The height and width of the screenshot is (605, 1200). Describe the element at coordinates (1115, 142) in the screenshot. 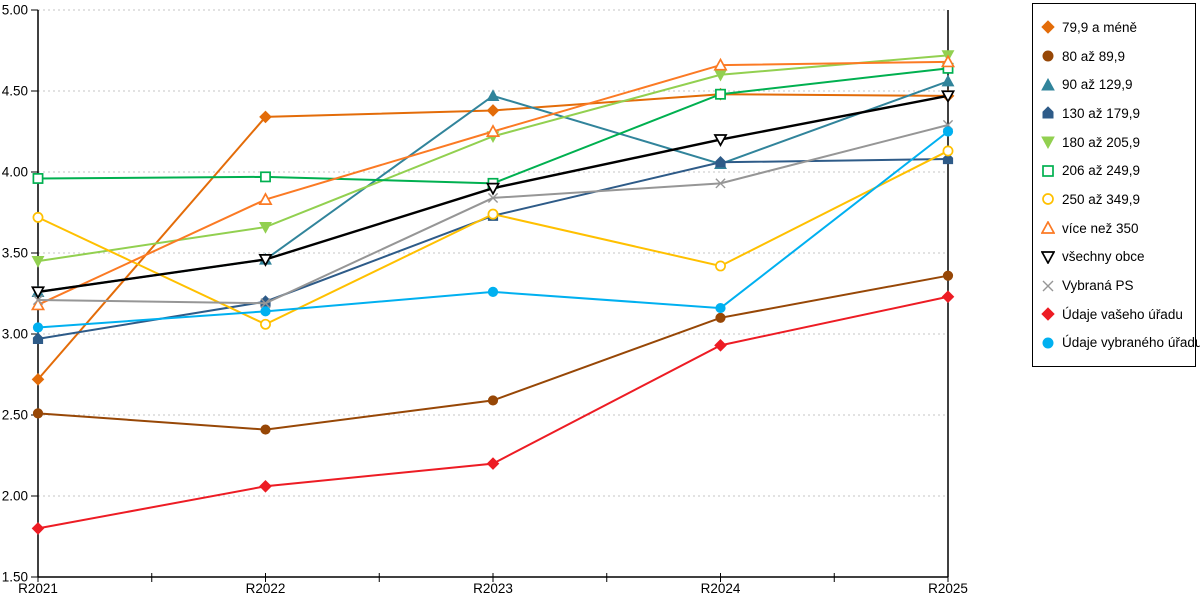

I see `legend-item: 180 až 205,9` at that location.